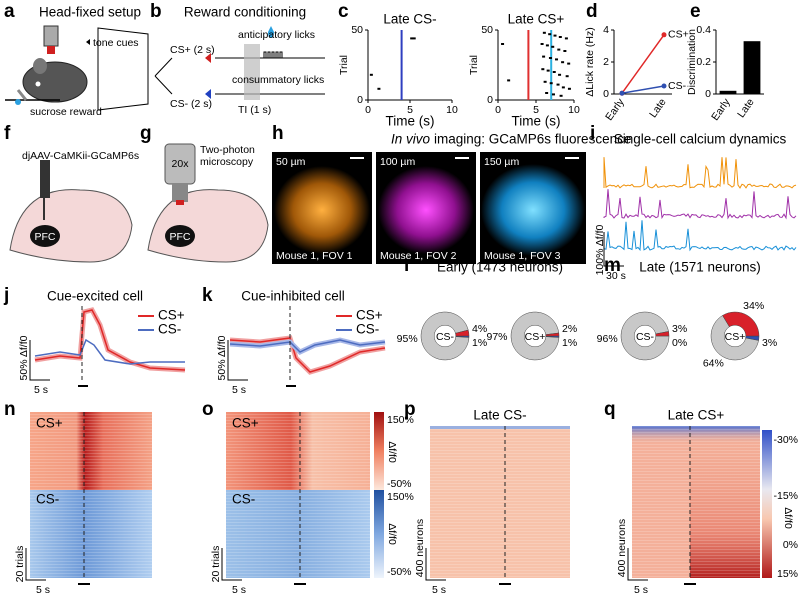 The width and height of the screenshot is (800, 598). Describe the element at coordinates (254, 110) in the screenshot. I see `label: TI (1 s)` at that location.